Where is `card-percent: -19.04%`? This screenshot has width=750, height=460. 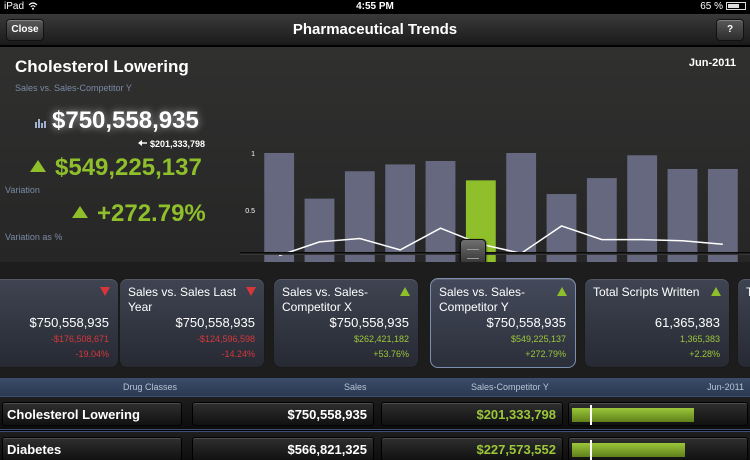
card-percent: -19.04% is located at coordinates (92, 354).